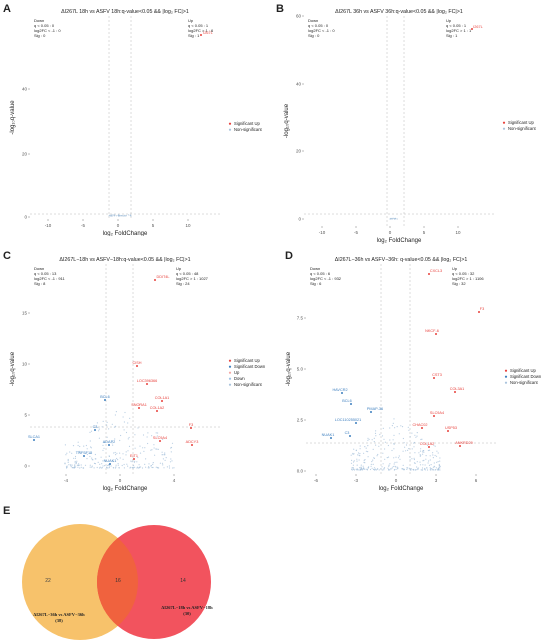 The width and height of the screenshot is (550, 640). I want to click on point-gene-label: BCL6, so click(347, 401).